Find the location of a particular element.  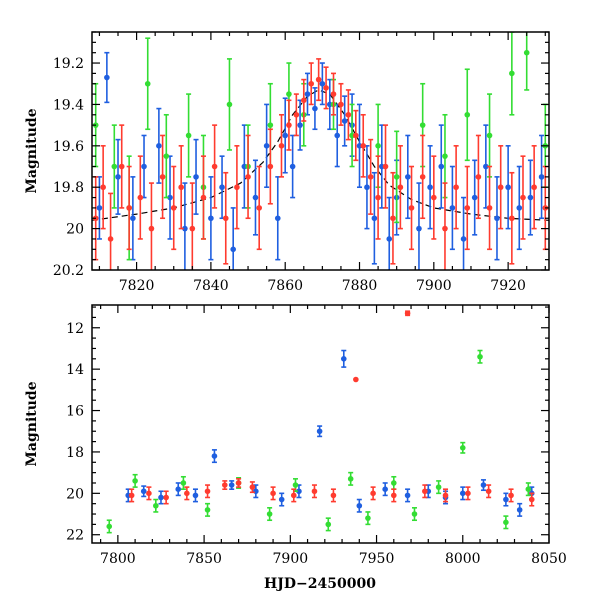

bottom-y-tick-label: 20 is located at coordinates (75, 494).